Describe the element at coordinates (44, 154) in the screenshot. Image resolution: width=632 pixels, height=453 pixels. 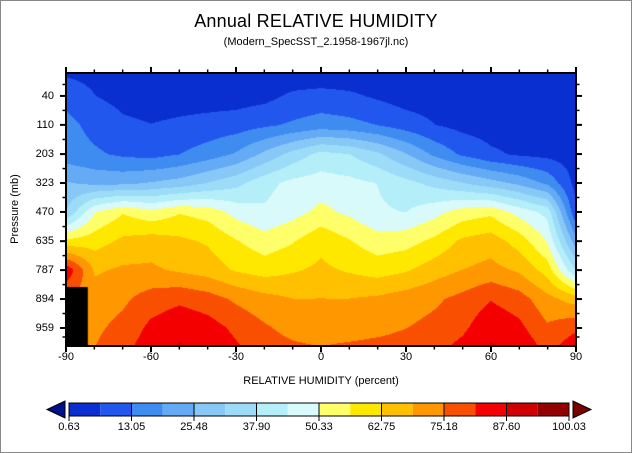
I see `y-tick-label: 203` at that location.